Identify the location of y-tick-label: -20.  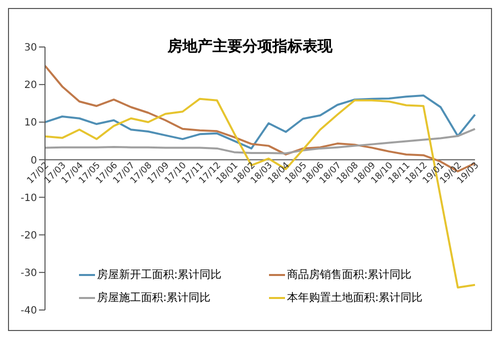
(28, 236).